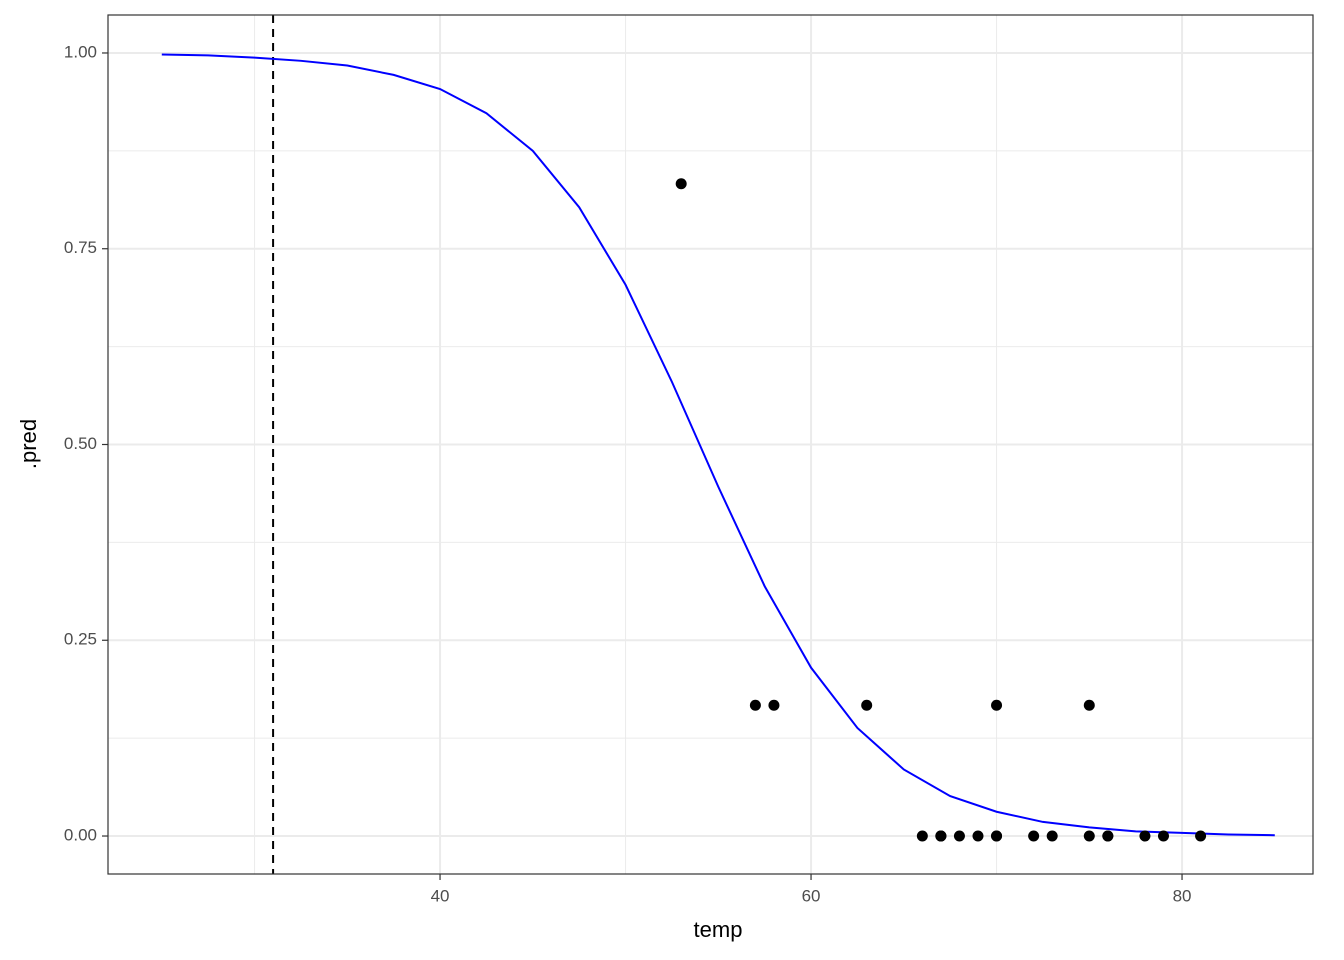  What do you see at coordinates (80, 639) in the screenshot?
I see `y-tick-label: 0.25` at bounding box center [80, 639].